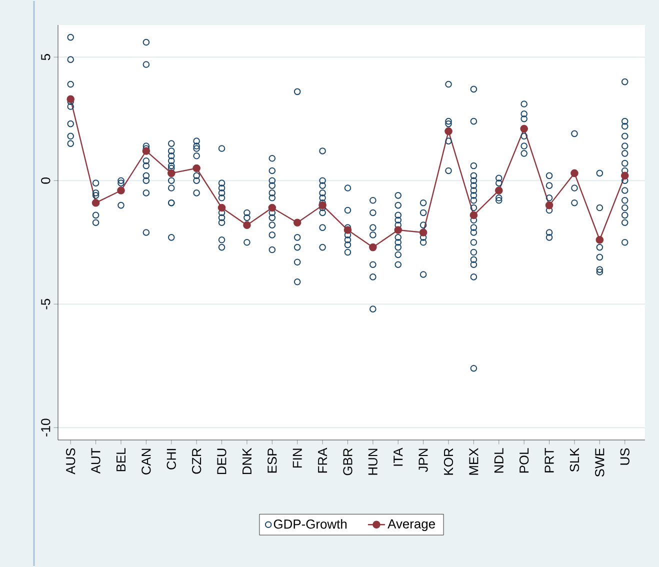 The height and width of the screenshot is (567, 659). What do you see at coordinates (423, 460) in the screenshot?
I see `x-tick-label: JPN` at bounding box center [423, 460].